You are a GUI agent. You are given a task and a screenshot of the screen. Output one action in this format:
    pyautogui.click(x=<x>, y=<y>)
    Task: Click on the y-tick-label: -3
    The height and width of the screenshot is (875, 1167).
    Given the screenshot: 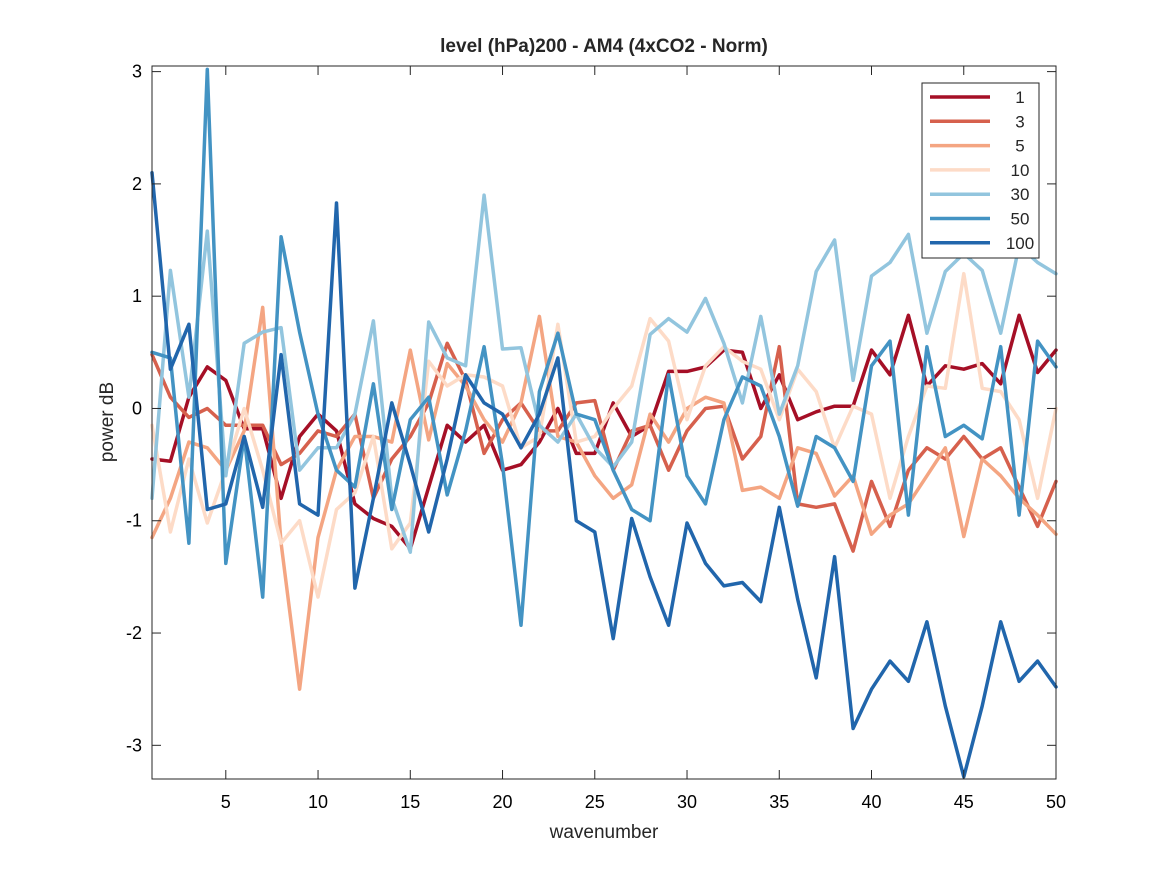 What is the action you would take?
    pyautogui.click(x=134, y=745)
    